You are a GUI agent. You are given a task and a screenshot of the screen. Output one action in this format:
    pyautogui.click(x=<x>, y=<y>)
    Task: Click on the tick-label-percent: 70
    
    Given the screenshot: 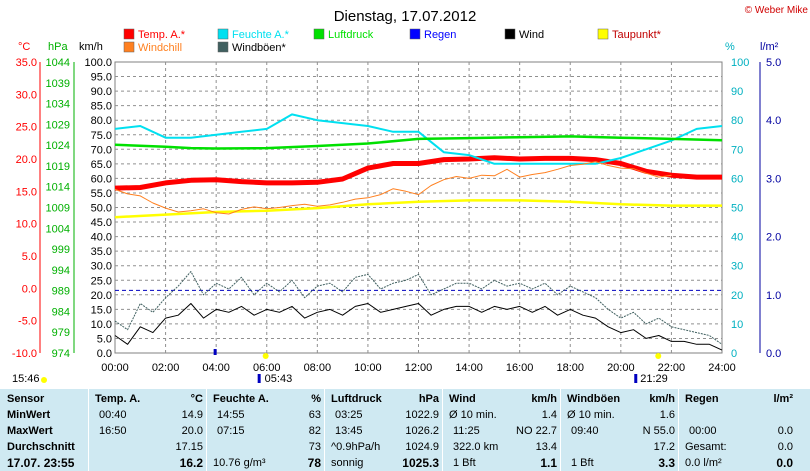 What is the action you would take?
    pyautogui.click(x=737, y=150)
    